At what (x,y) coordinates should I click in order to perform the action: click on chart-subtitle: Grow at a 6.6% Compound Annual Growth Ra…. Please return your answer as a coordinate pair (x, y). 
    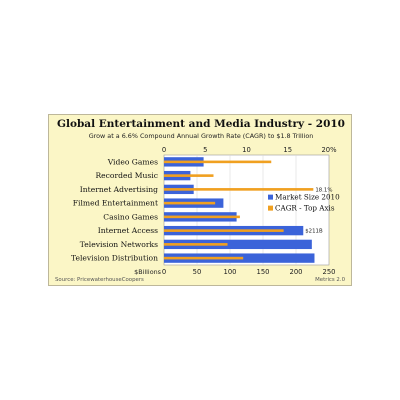
    Looking at the image, I should click on (201, 136).